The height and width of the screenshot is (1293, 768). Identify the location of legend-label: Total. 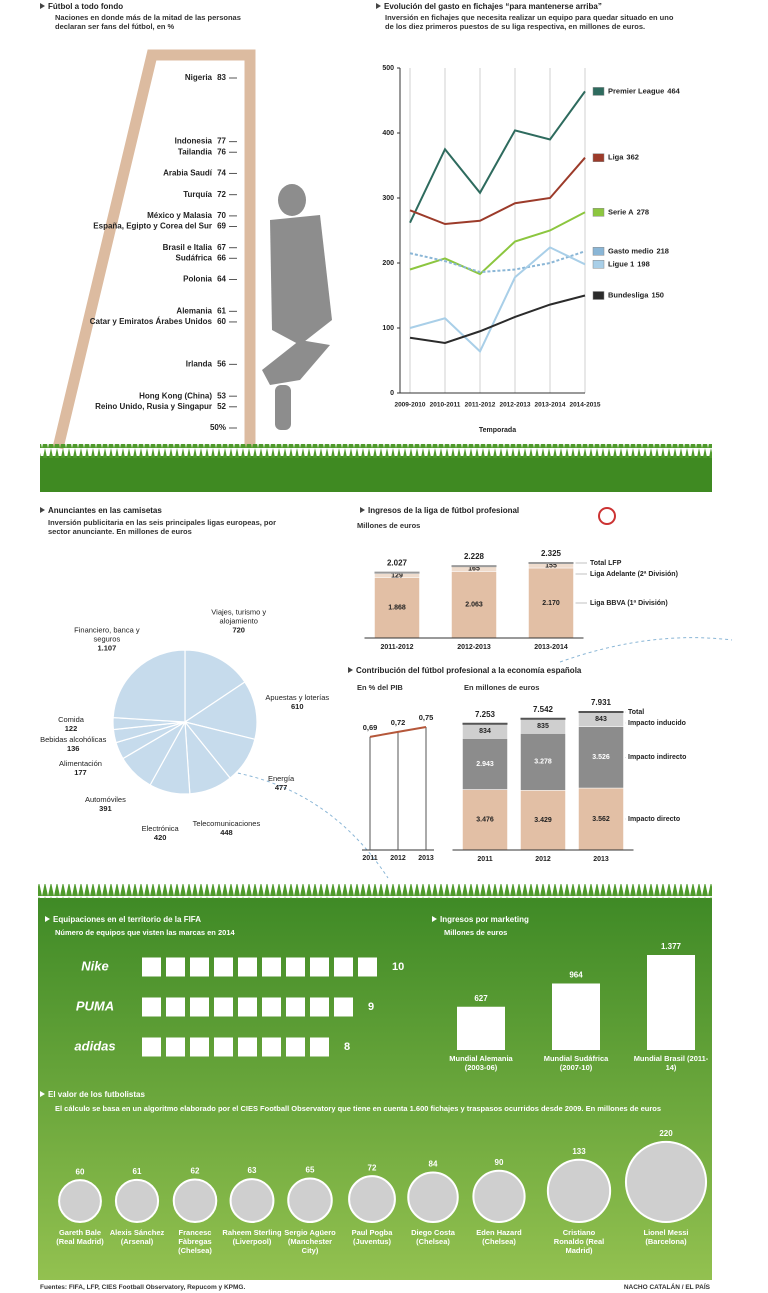
(636, 712).